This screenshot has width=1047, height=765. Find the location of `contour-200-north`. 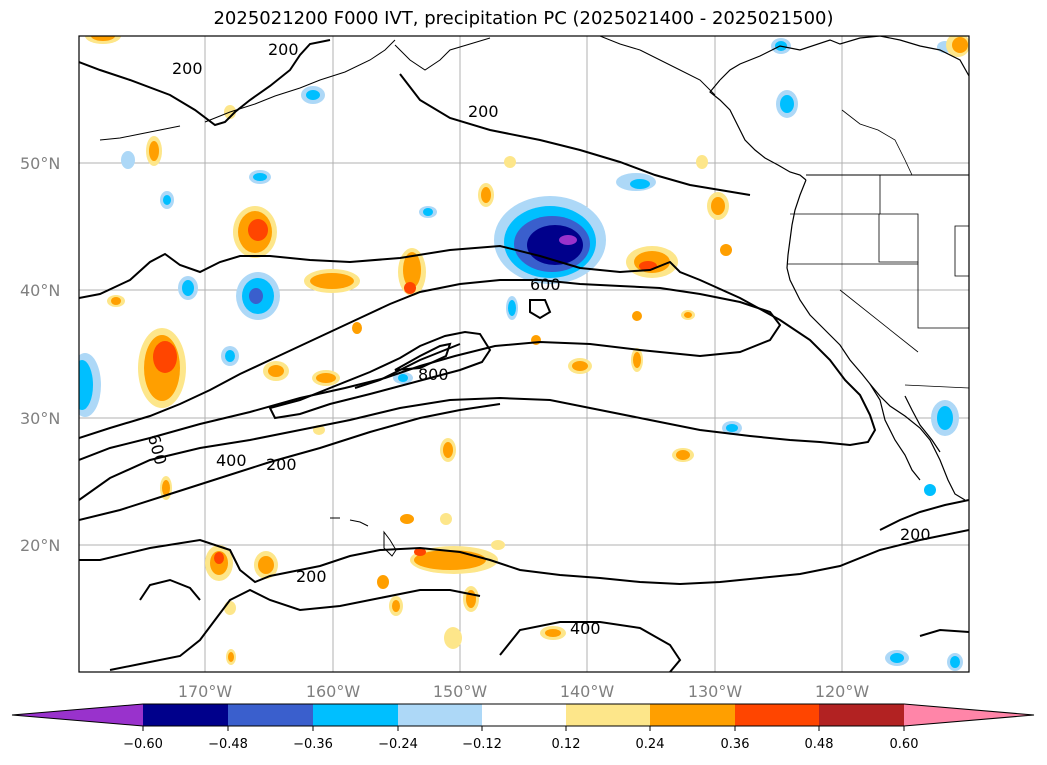

contour-200-north is located at coordinates (205, 83).